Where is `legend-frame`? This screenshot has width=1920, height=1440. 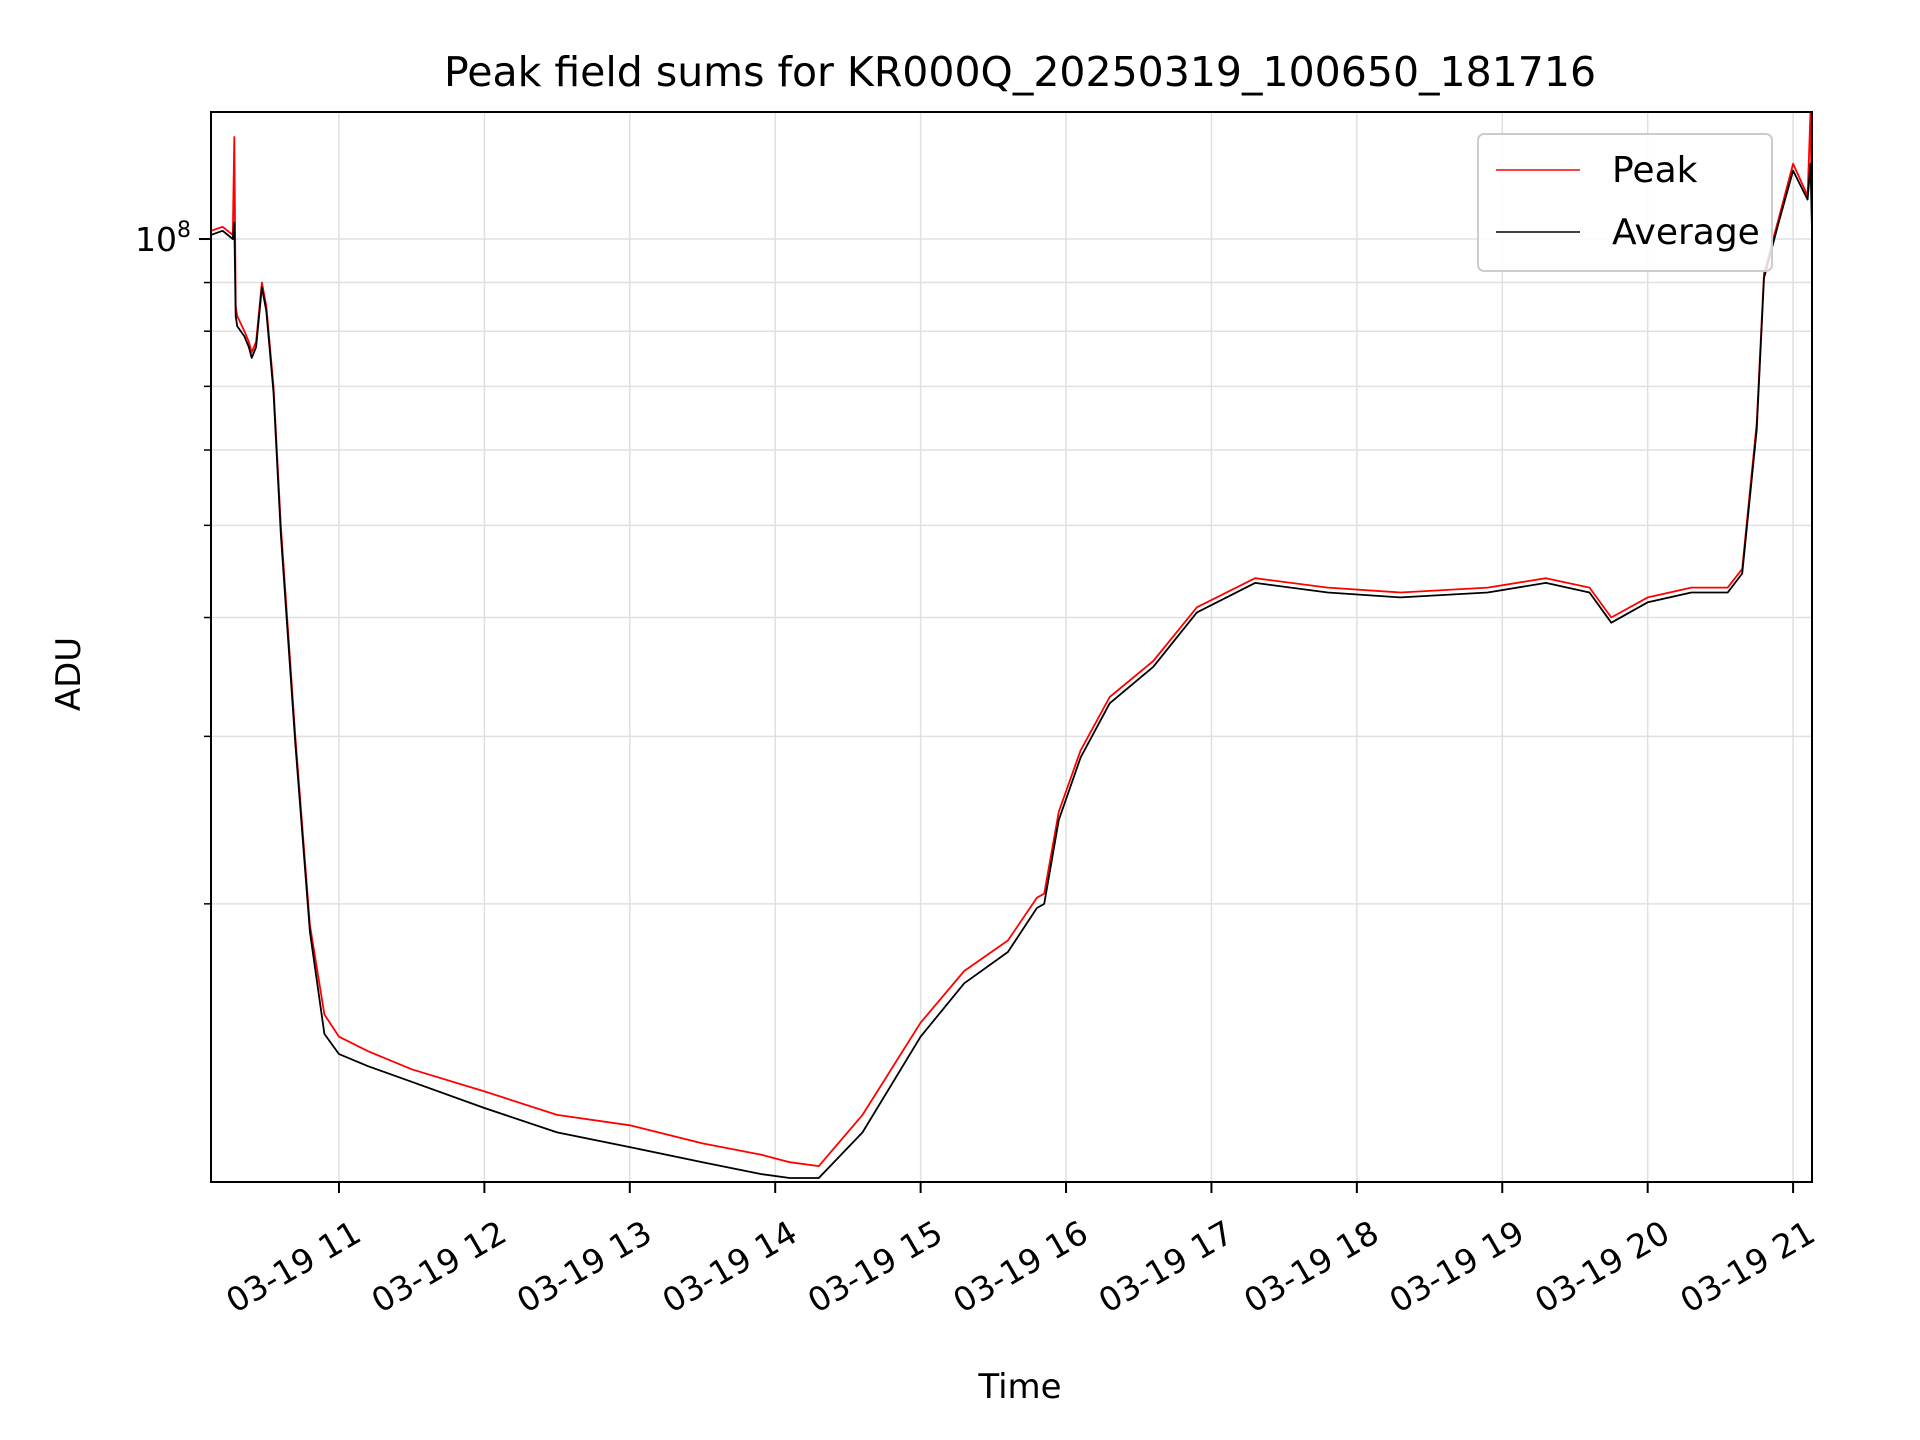
legend-frame is located at coordinates (1625, 202).